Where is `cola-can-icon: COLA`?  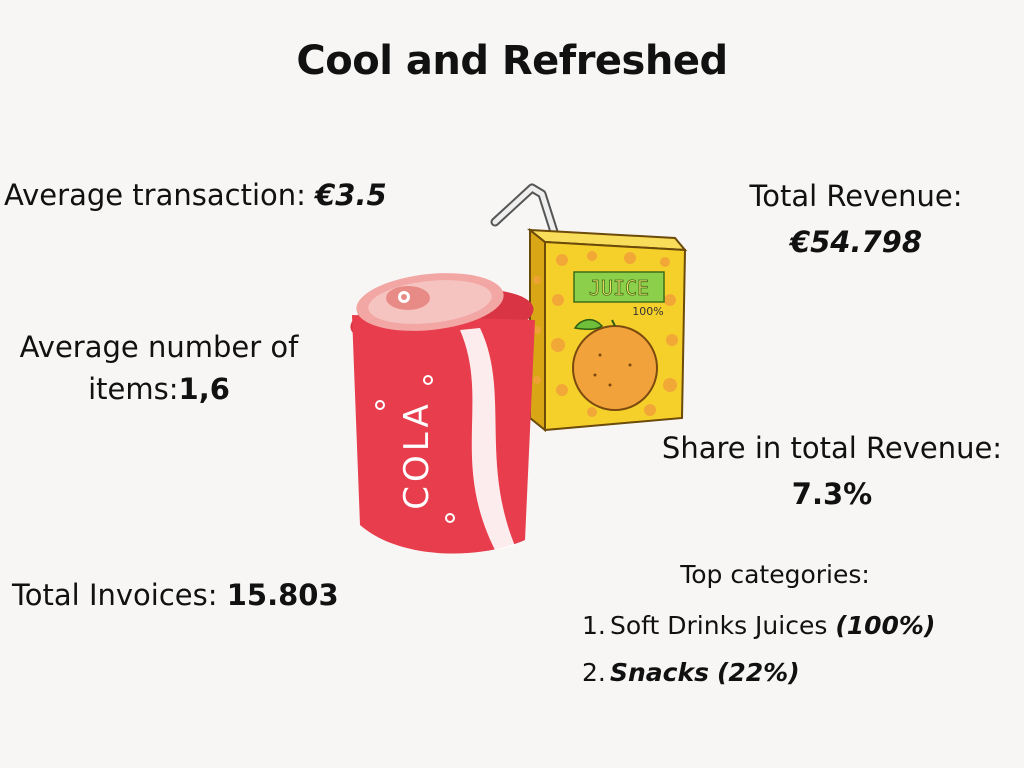 cola-can-icon: COLA is located at coordinates (442, 413).